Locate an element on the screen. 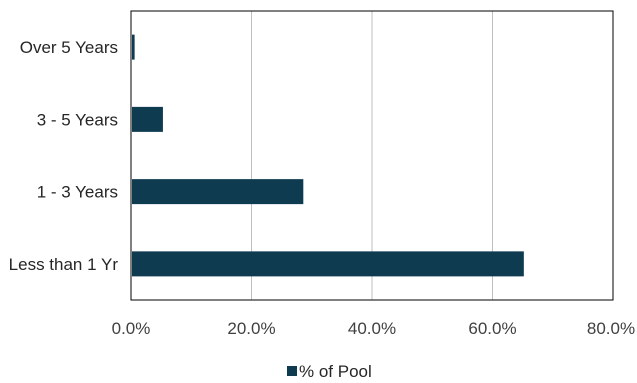  legend-swatch is located at coordinates (292, 371).